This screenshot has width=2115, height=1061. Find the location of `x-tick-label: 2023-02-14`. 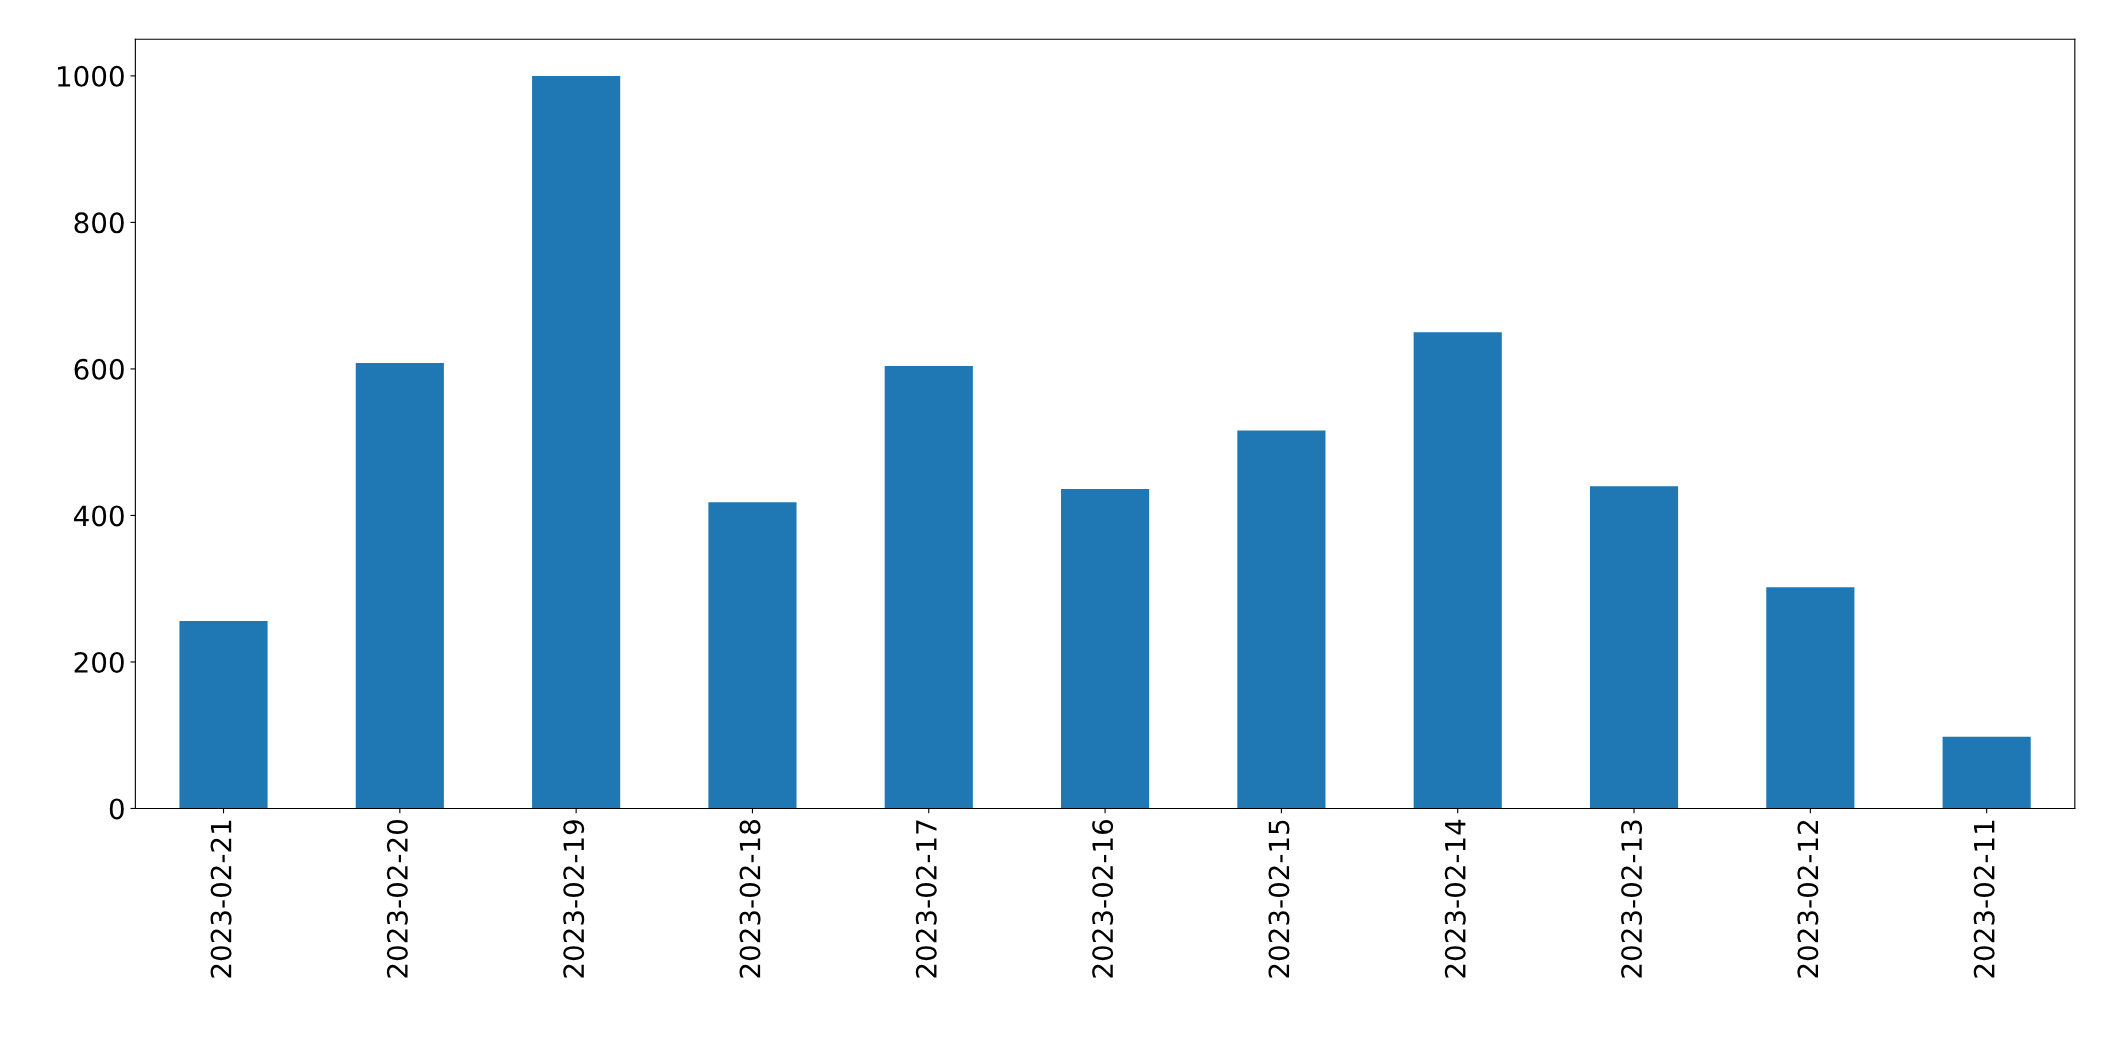

x-tick-label: 2023-02-14 is located at coordinates (1455, 898).